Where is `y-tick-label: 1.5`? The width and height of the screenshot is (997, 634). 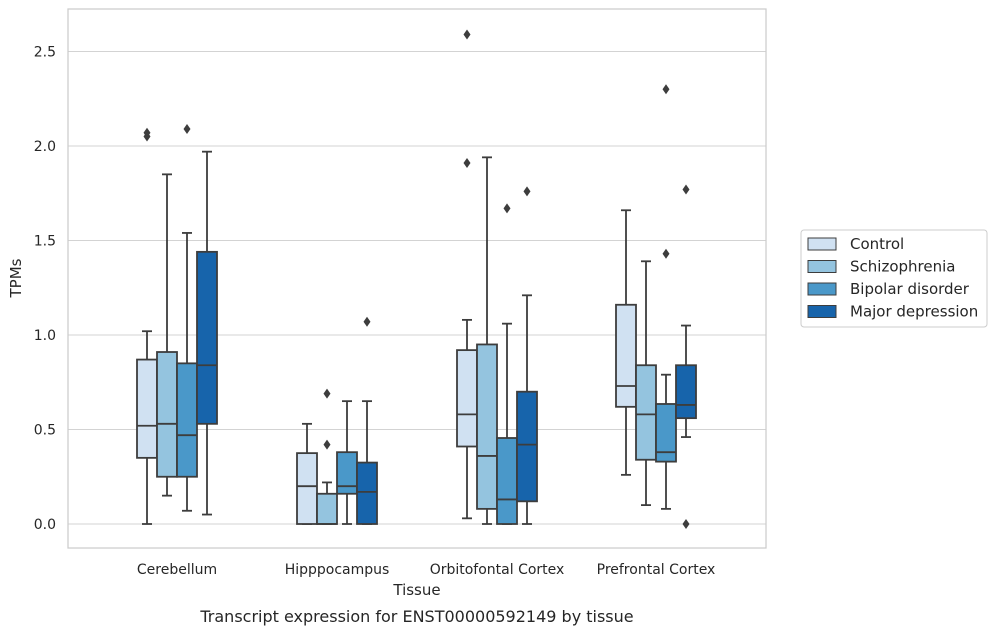
y-tick-label: 1.5 is located at coordinates (45, 242).